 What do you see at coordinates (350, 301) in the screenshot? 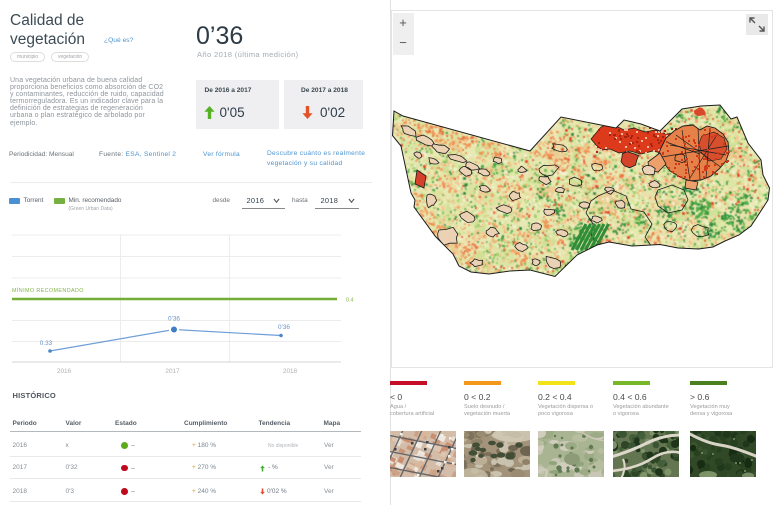
I see `svg-text: 0.4` at bounding box center [350, 301].